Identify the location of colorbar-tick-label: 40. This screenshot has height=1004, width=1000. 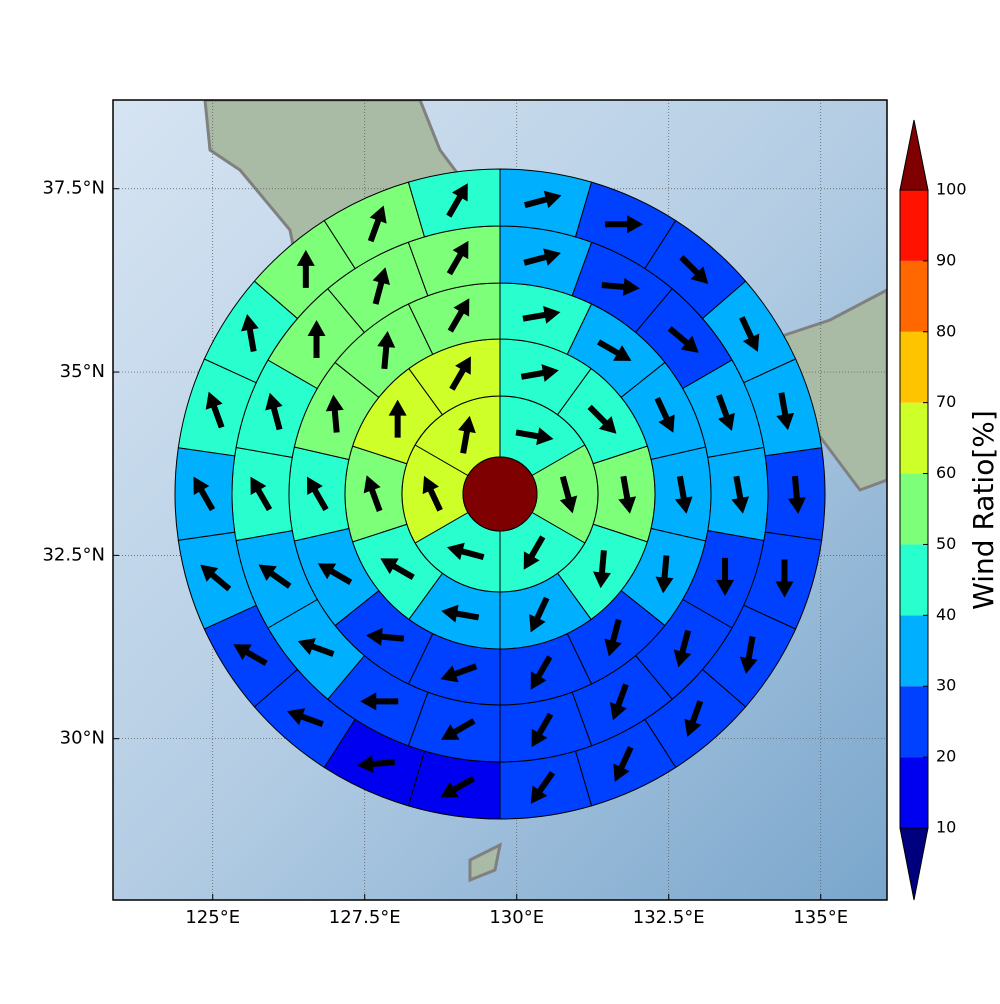
(946, 614).